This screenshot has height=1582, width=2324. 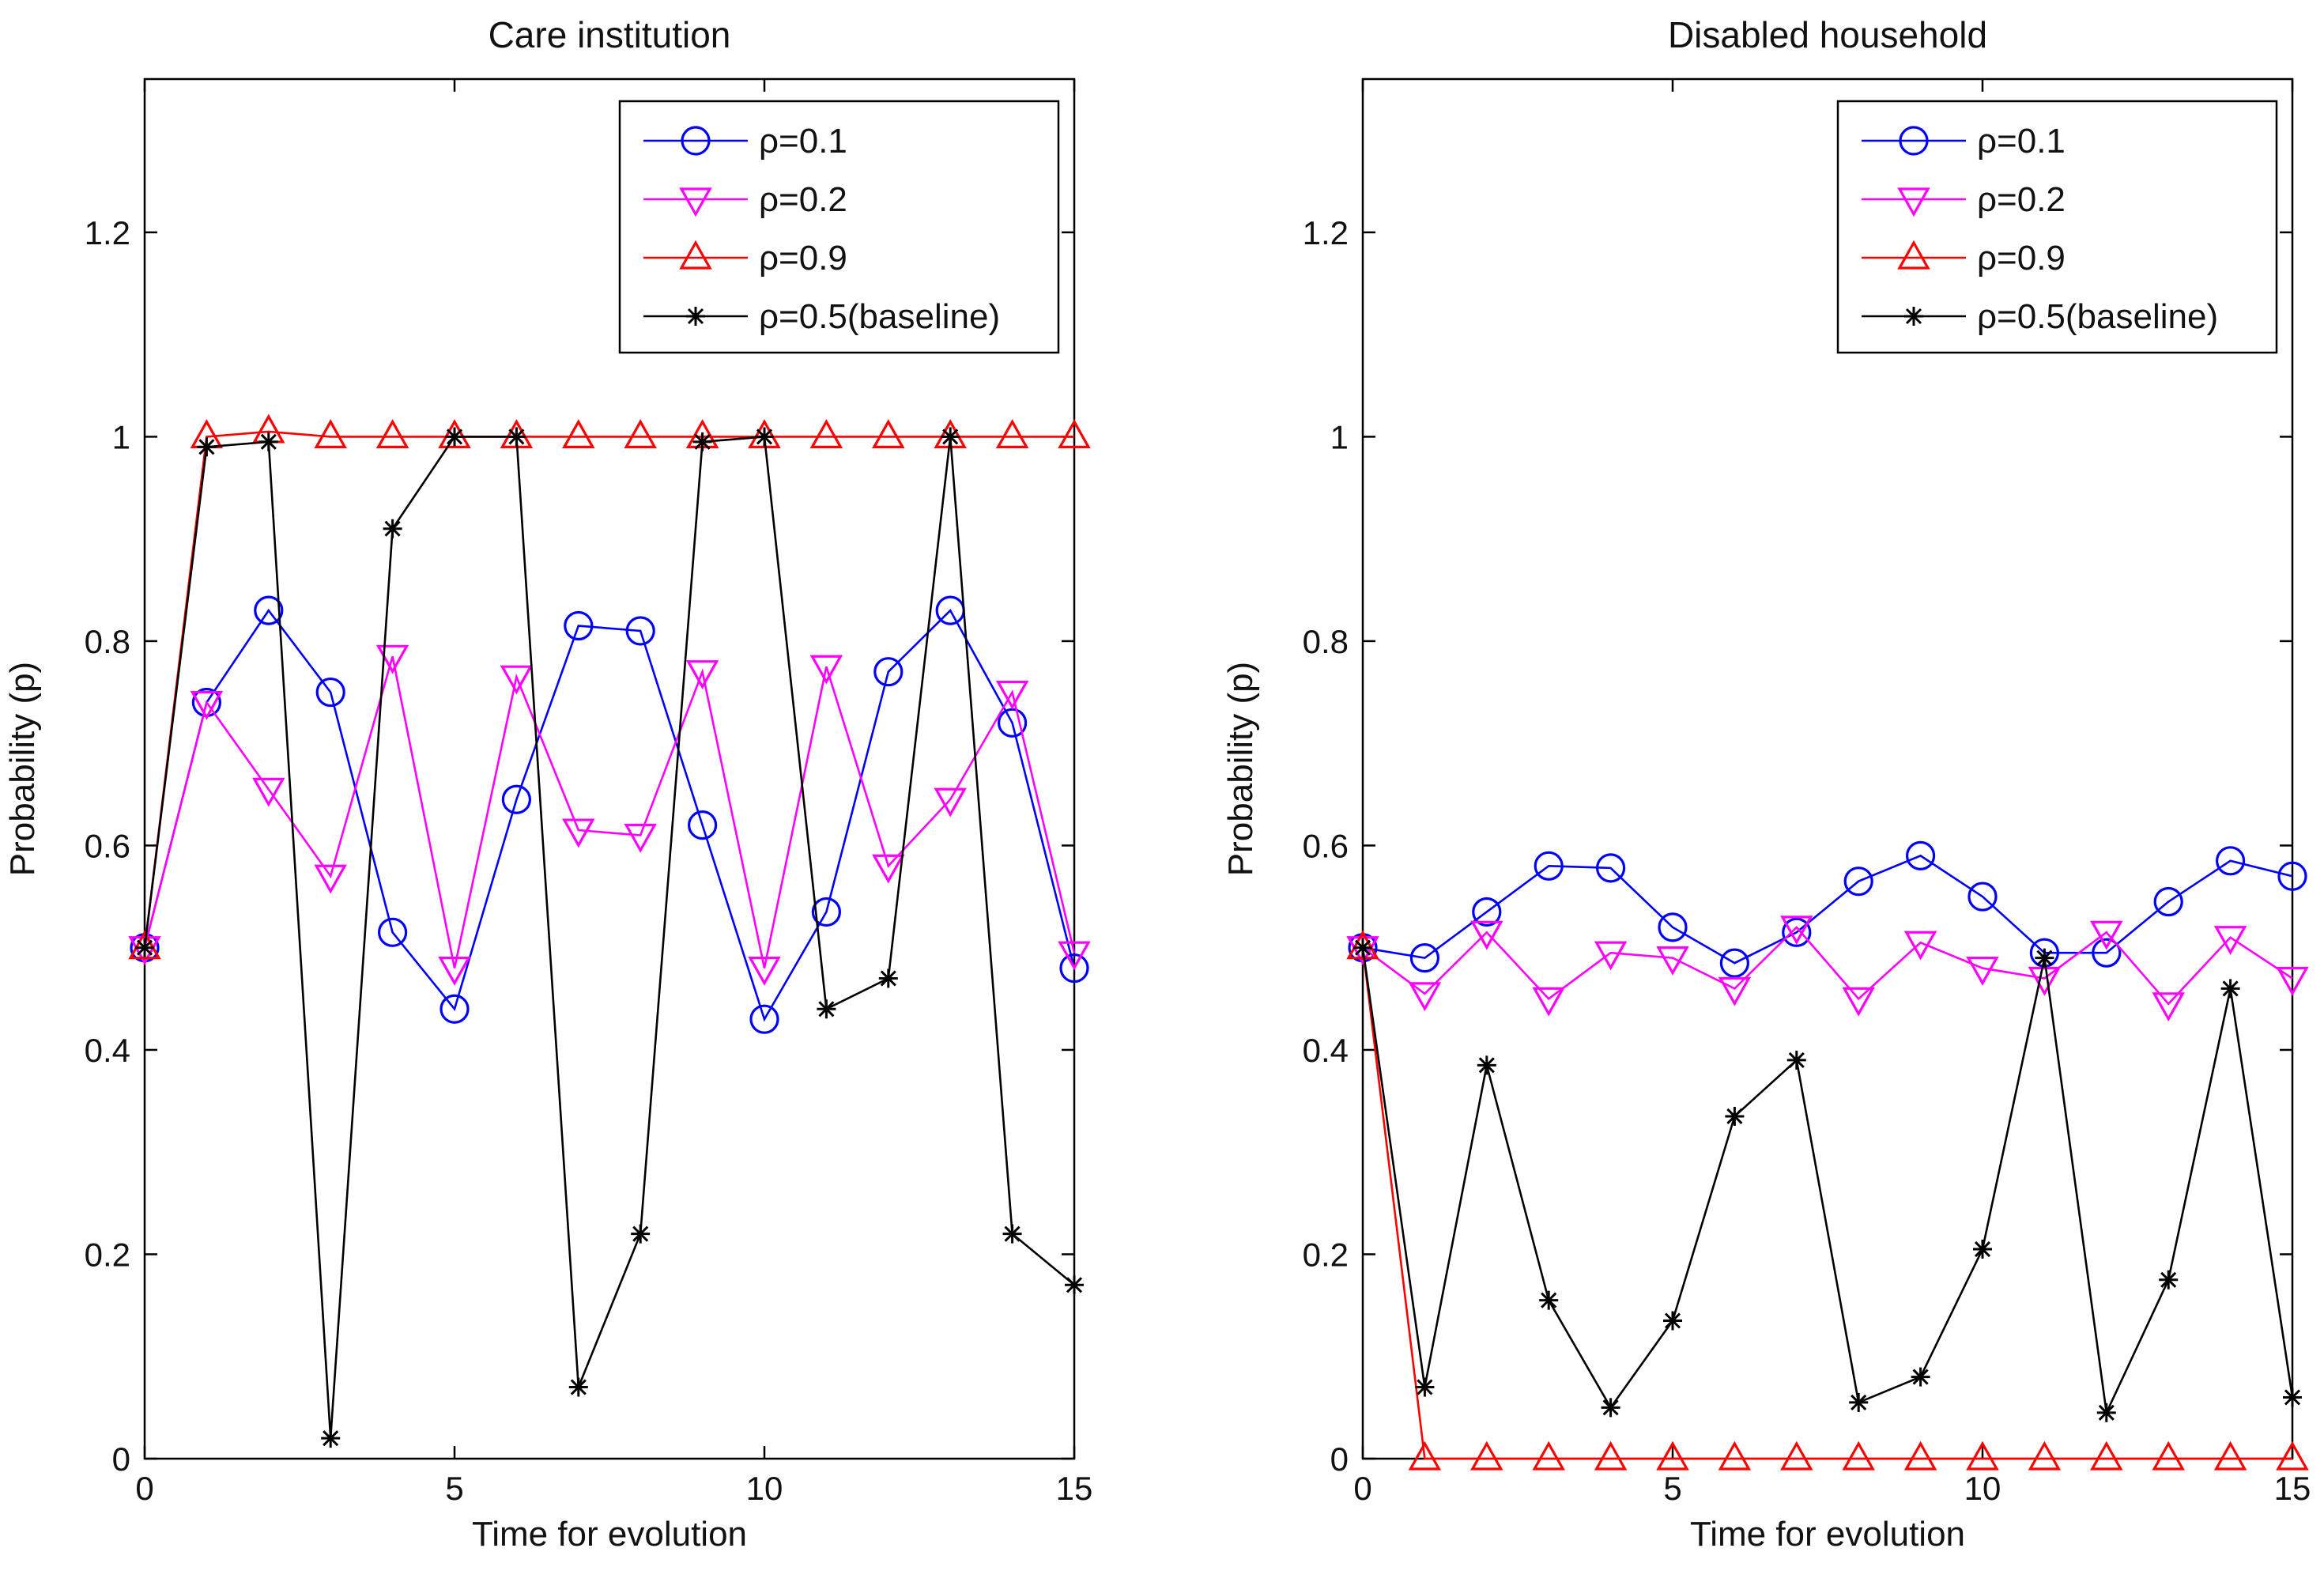 I want to click on y-axis-label: Probability (p), so click(x=1240, y=769).